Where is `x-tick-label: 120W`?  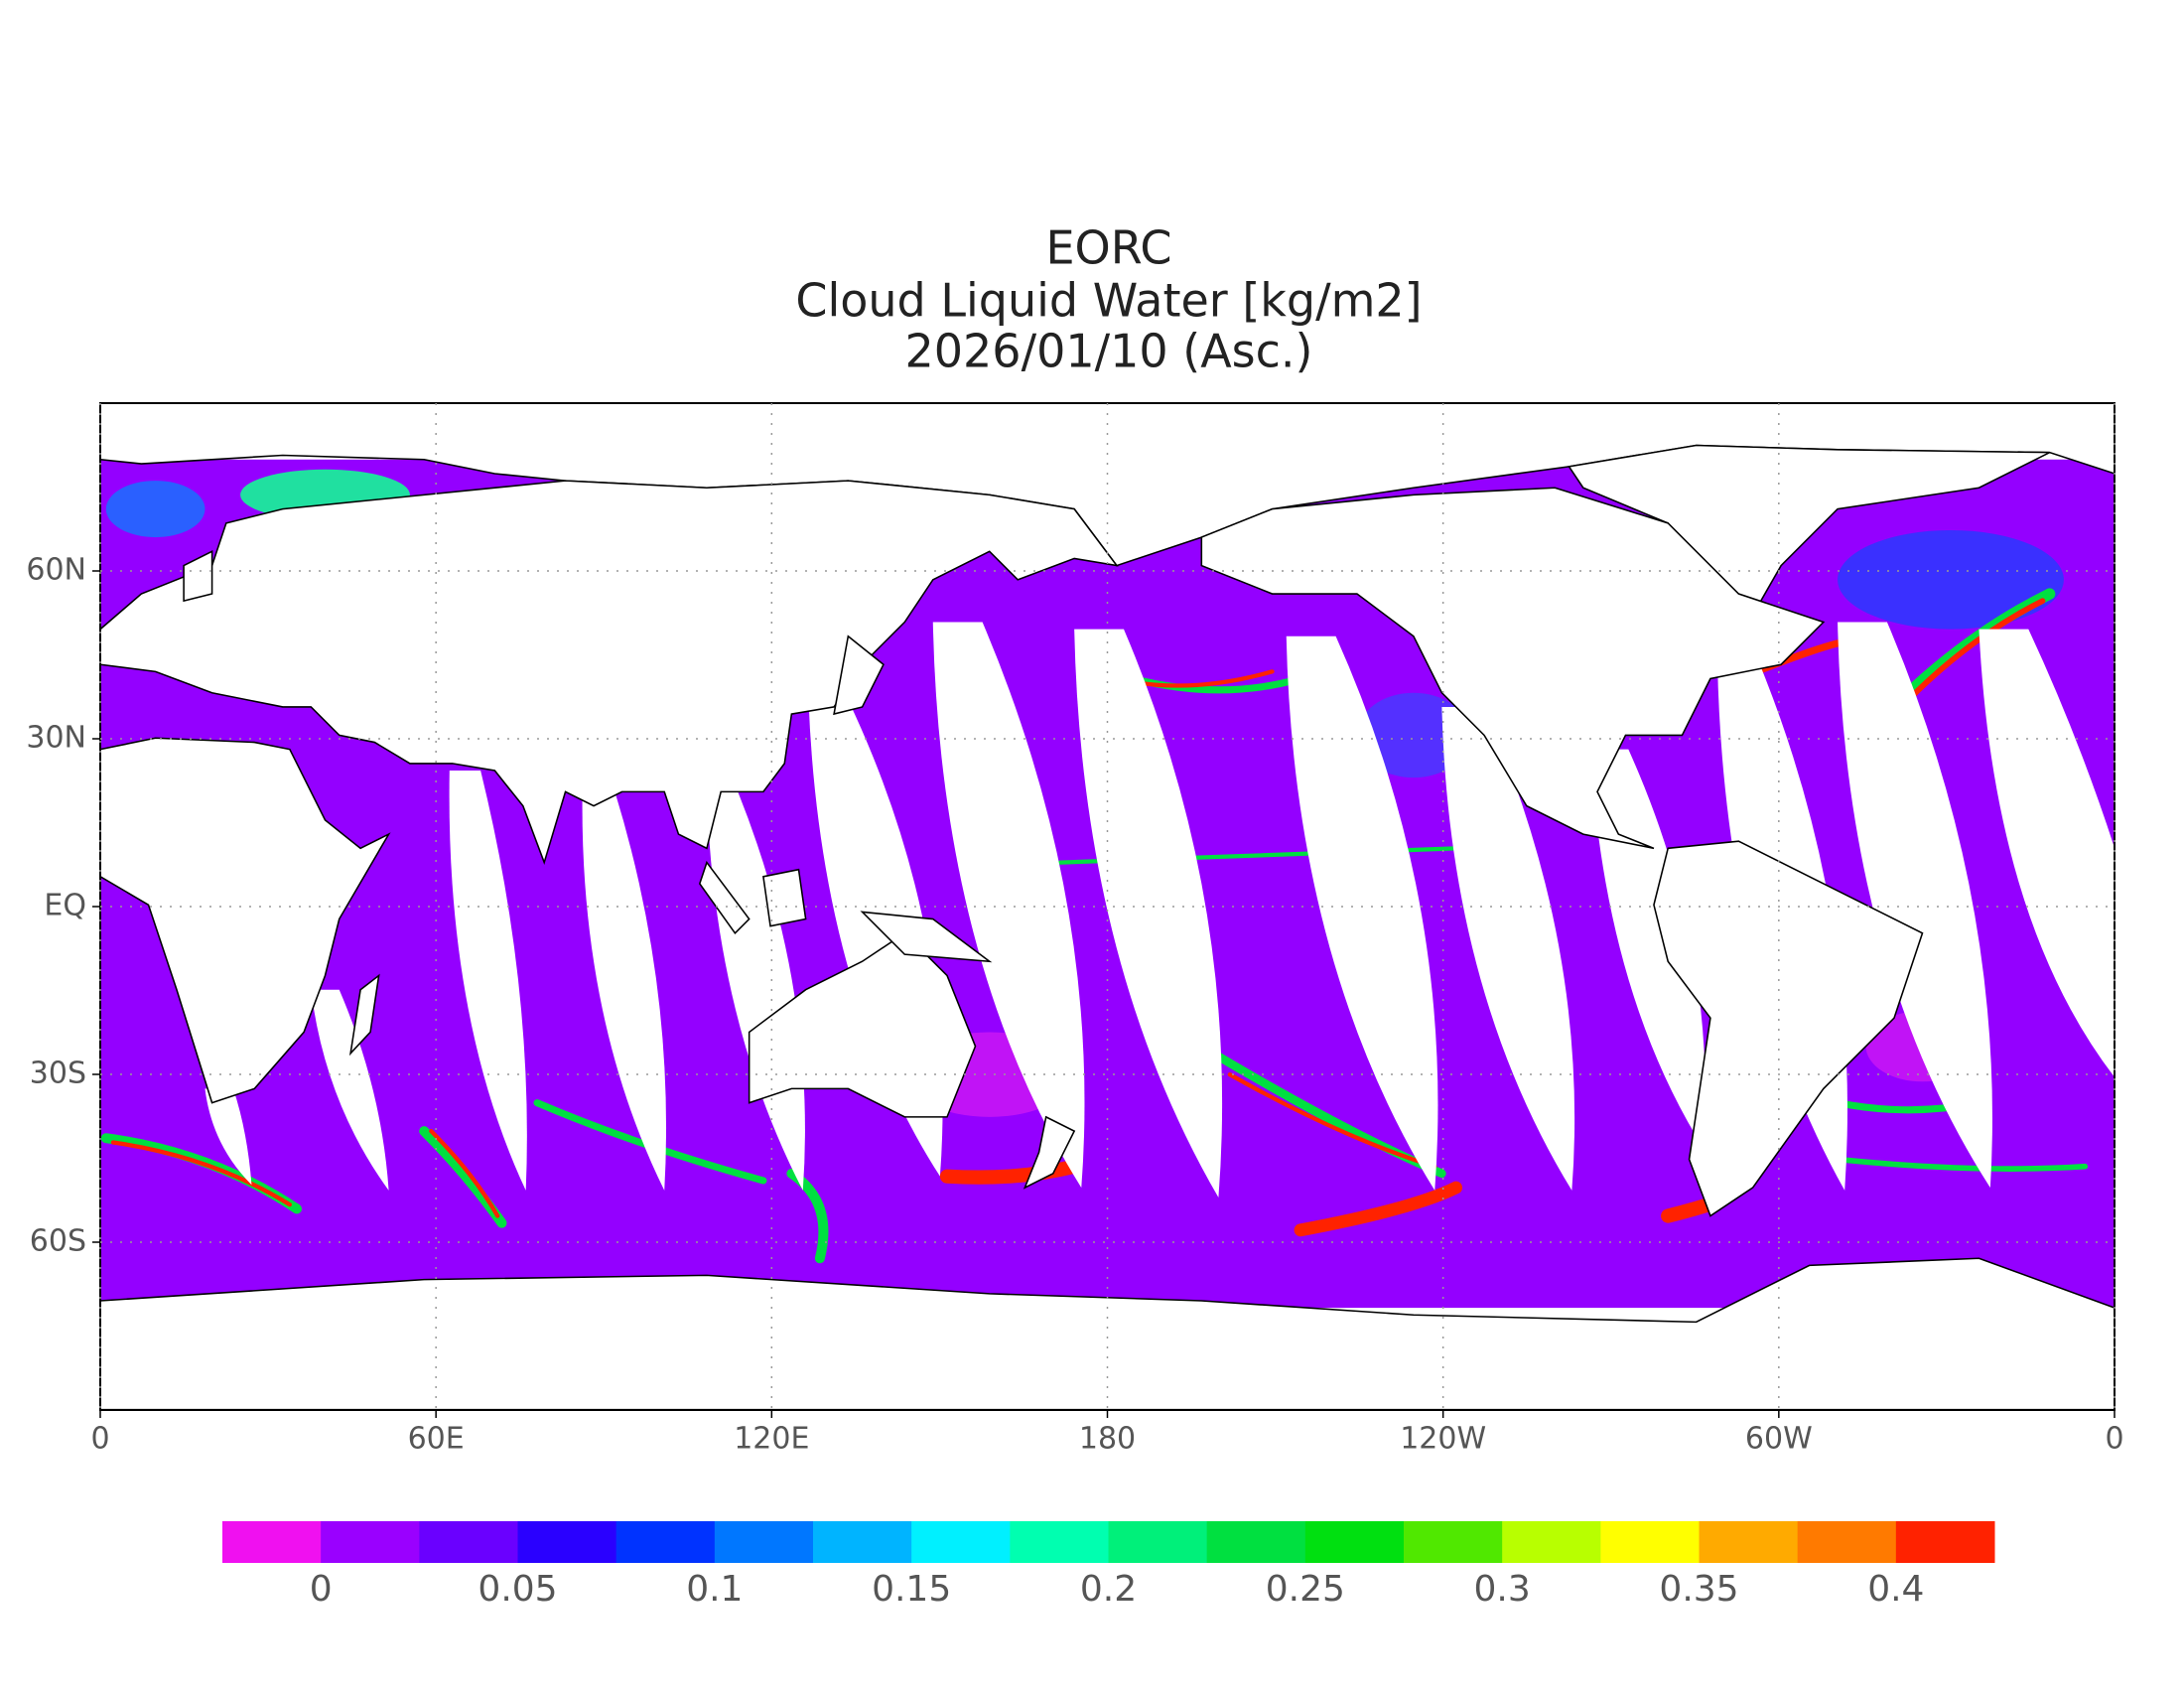
x-tick-label: 120W is located at coordinates (1443, 1439).